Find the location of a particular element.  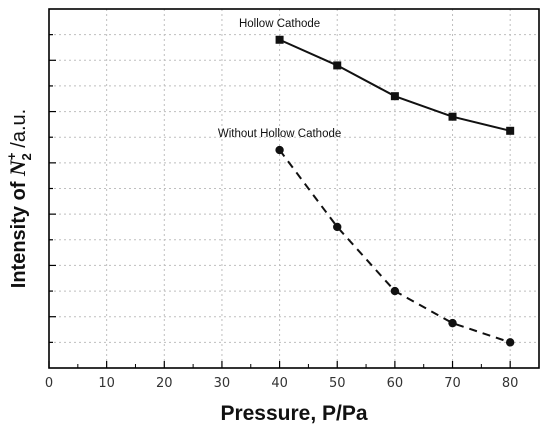

x-tick-label: 80 is located at coordinates (510, 383).